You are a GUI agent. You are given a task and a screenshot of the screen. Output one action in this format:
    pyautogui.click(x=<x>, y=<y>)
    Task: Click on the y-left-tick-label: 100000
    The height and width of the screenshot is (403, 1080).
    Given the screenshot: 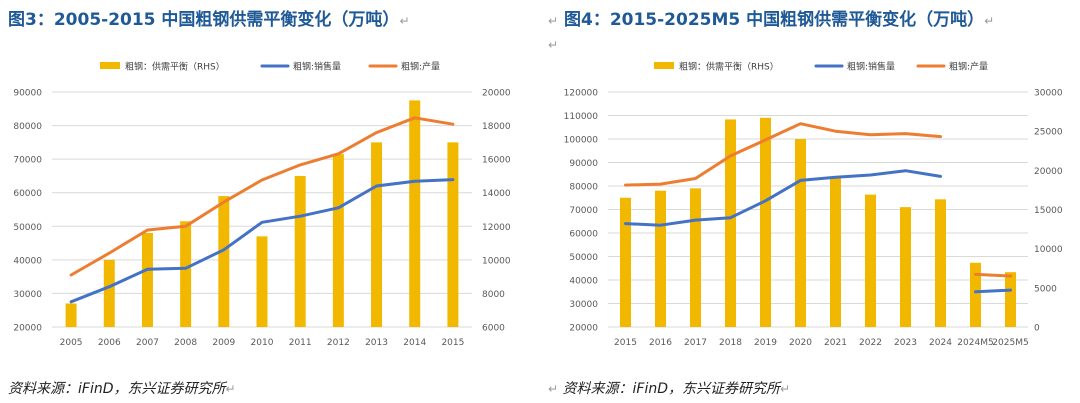 What is the action you would take?
    pyautogui.click(x=581, y=141)
    